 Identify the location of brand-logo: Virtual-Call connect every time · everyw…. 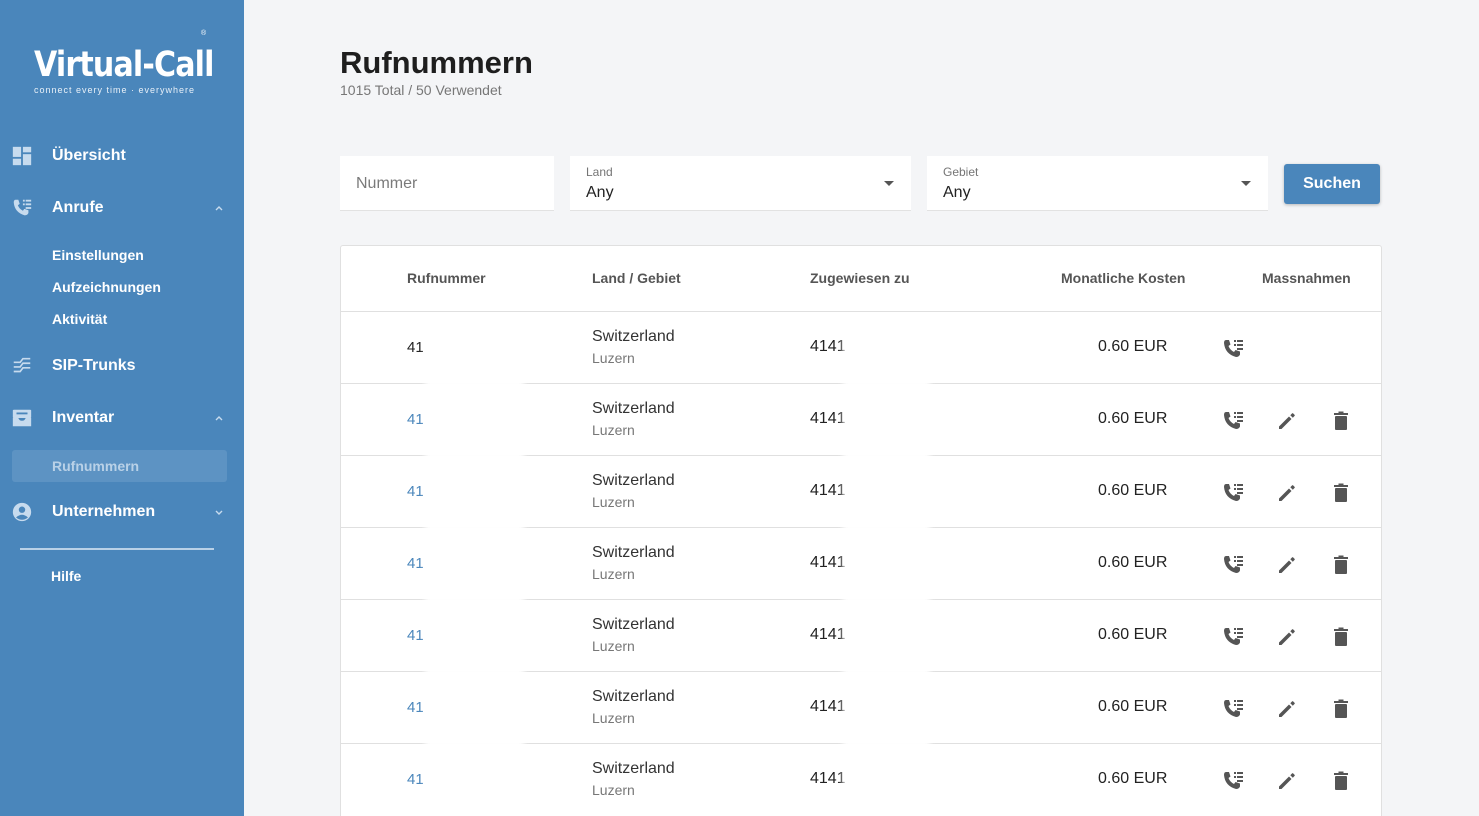
(138, 70).